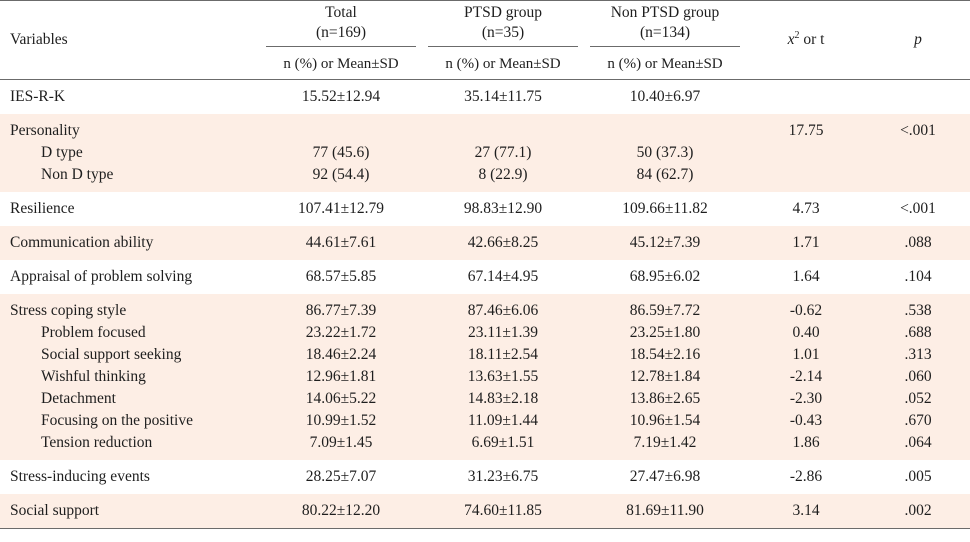  Describe the element at coordinates (665, 175) in the screenshot. I see `non-ptsd-value: 84 (62.7)` at that location.